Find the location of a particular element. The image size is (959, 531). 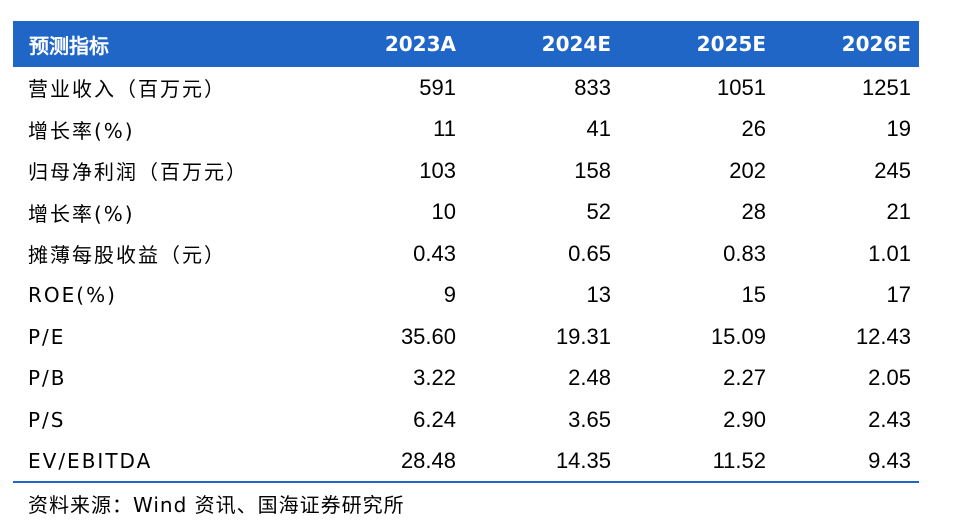

cell-value: 35.60 is located at coordinates (428, 336).